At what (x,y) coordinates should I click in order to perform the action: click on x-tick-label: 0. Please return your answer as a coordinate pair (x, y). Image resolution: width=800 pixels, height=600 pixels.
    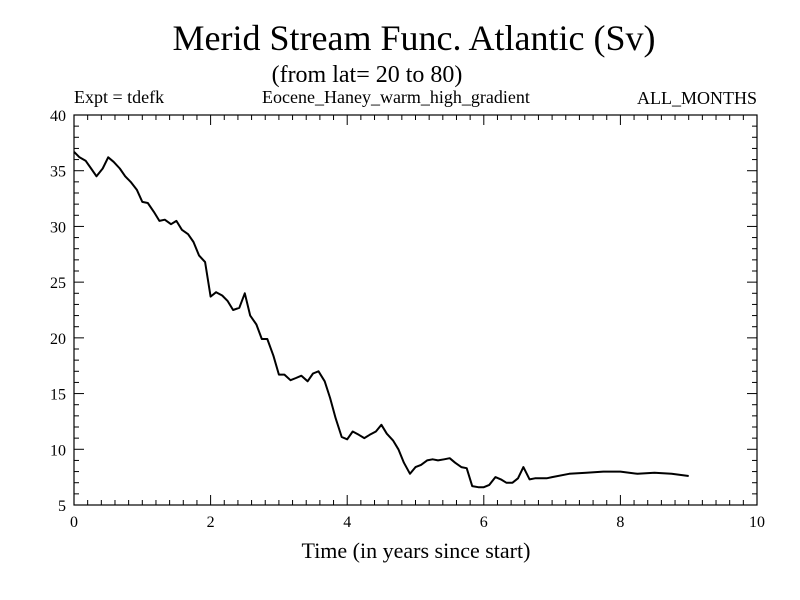
    Looking at the image, I should click on (74, 522).